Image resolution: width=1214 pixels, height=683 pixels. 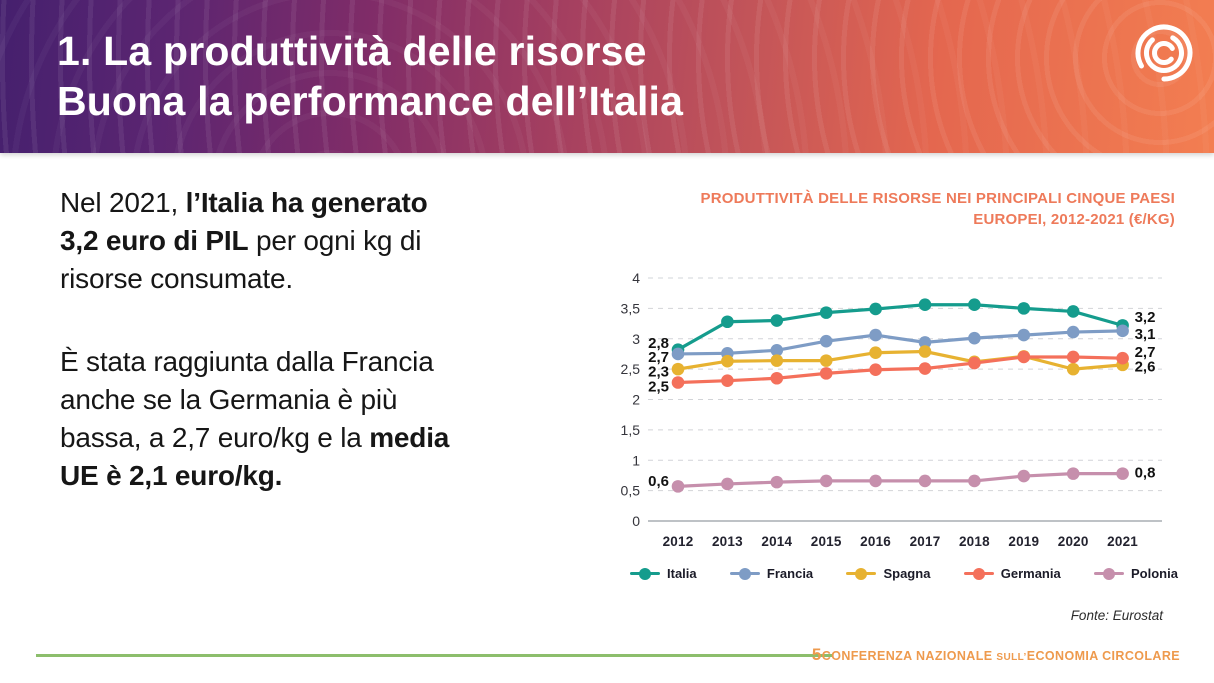 I want to click on value-annotation: 2,6, so click(x=1145, y=367).